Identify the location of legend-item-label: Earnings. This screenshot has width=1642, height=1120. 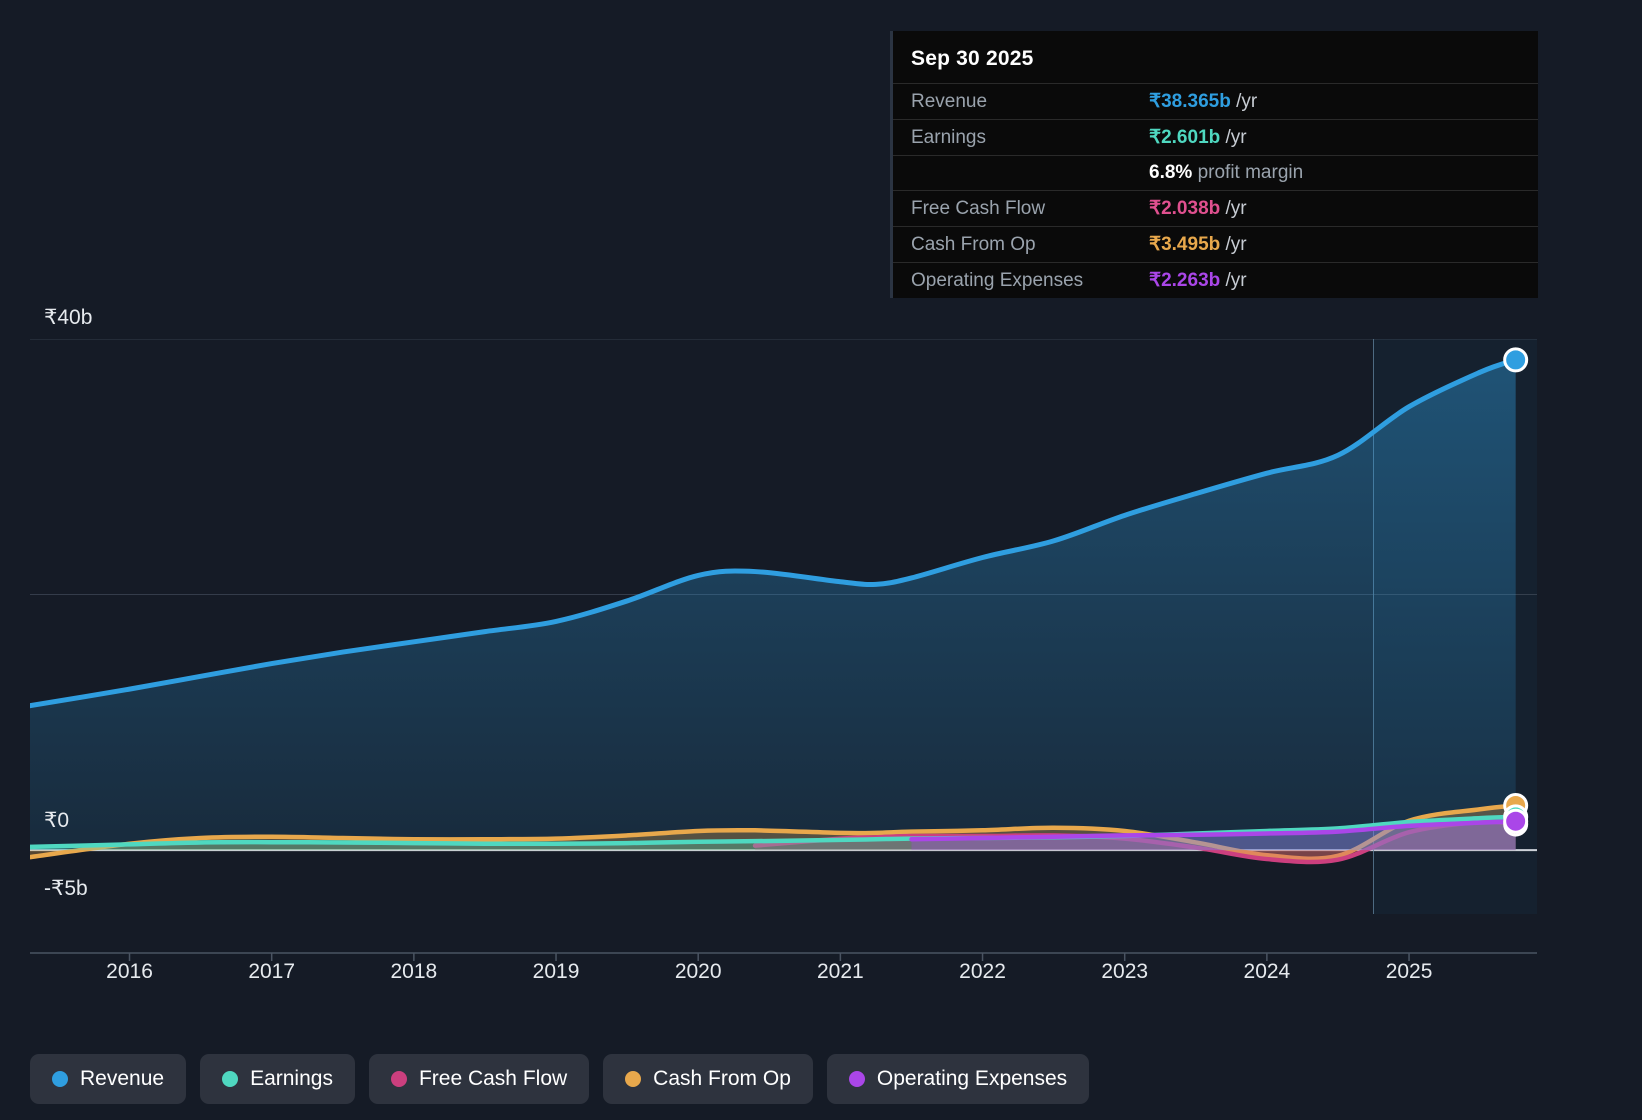
(291, 1078).